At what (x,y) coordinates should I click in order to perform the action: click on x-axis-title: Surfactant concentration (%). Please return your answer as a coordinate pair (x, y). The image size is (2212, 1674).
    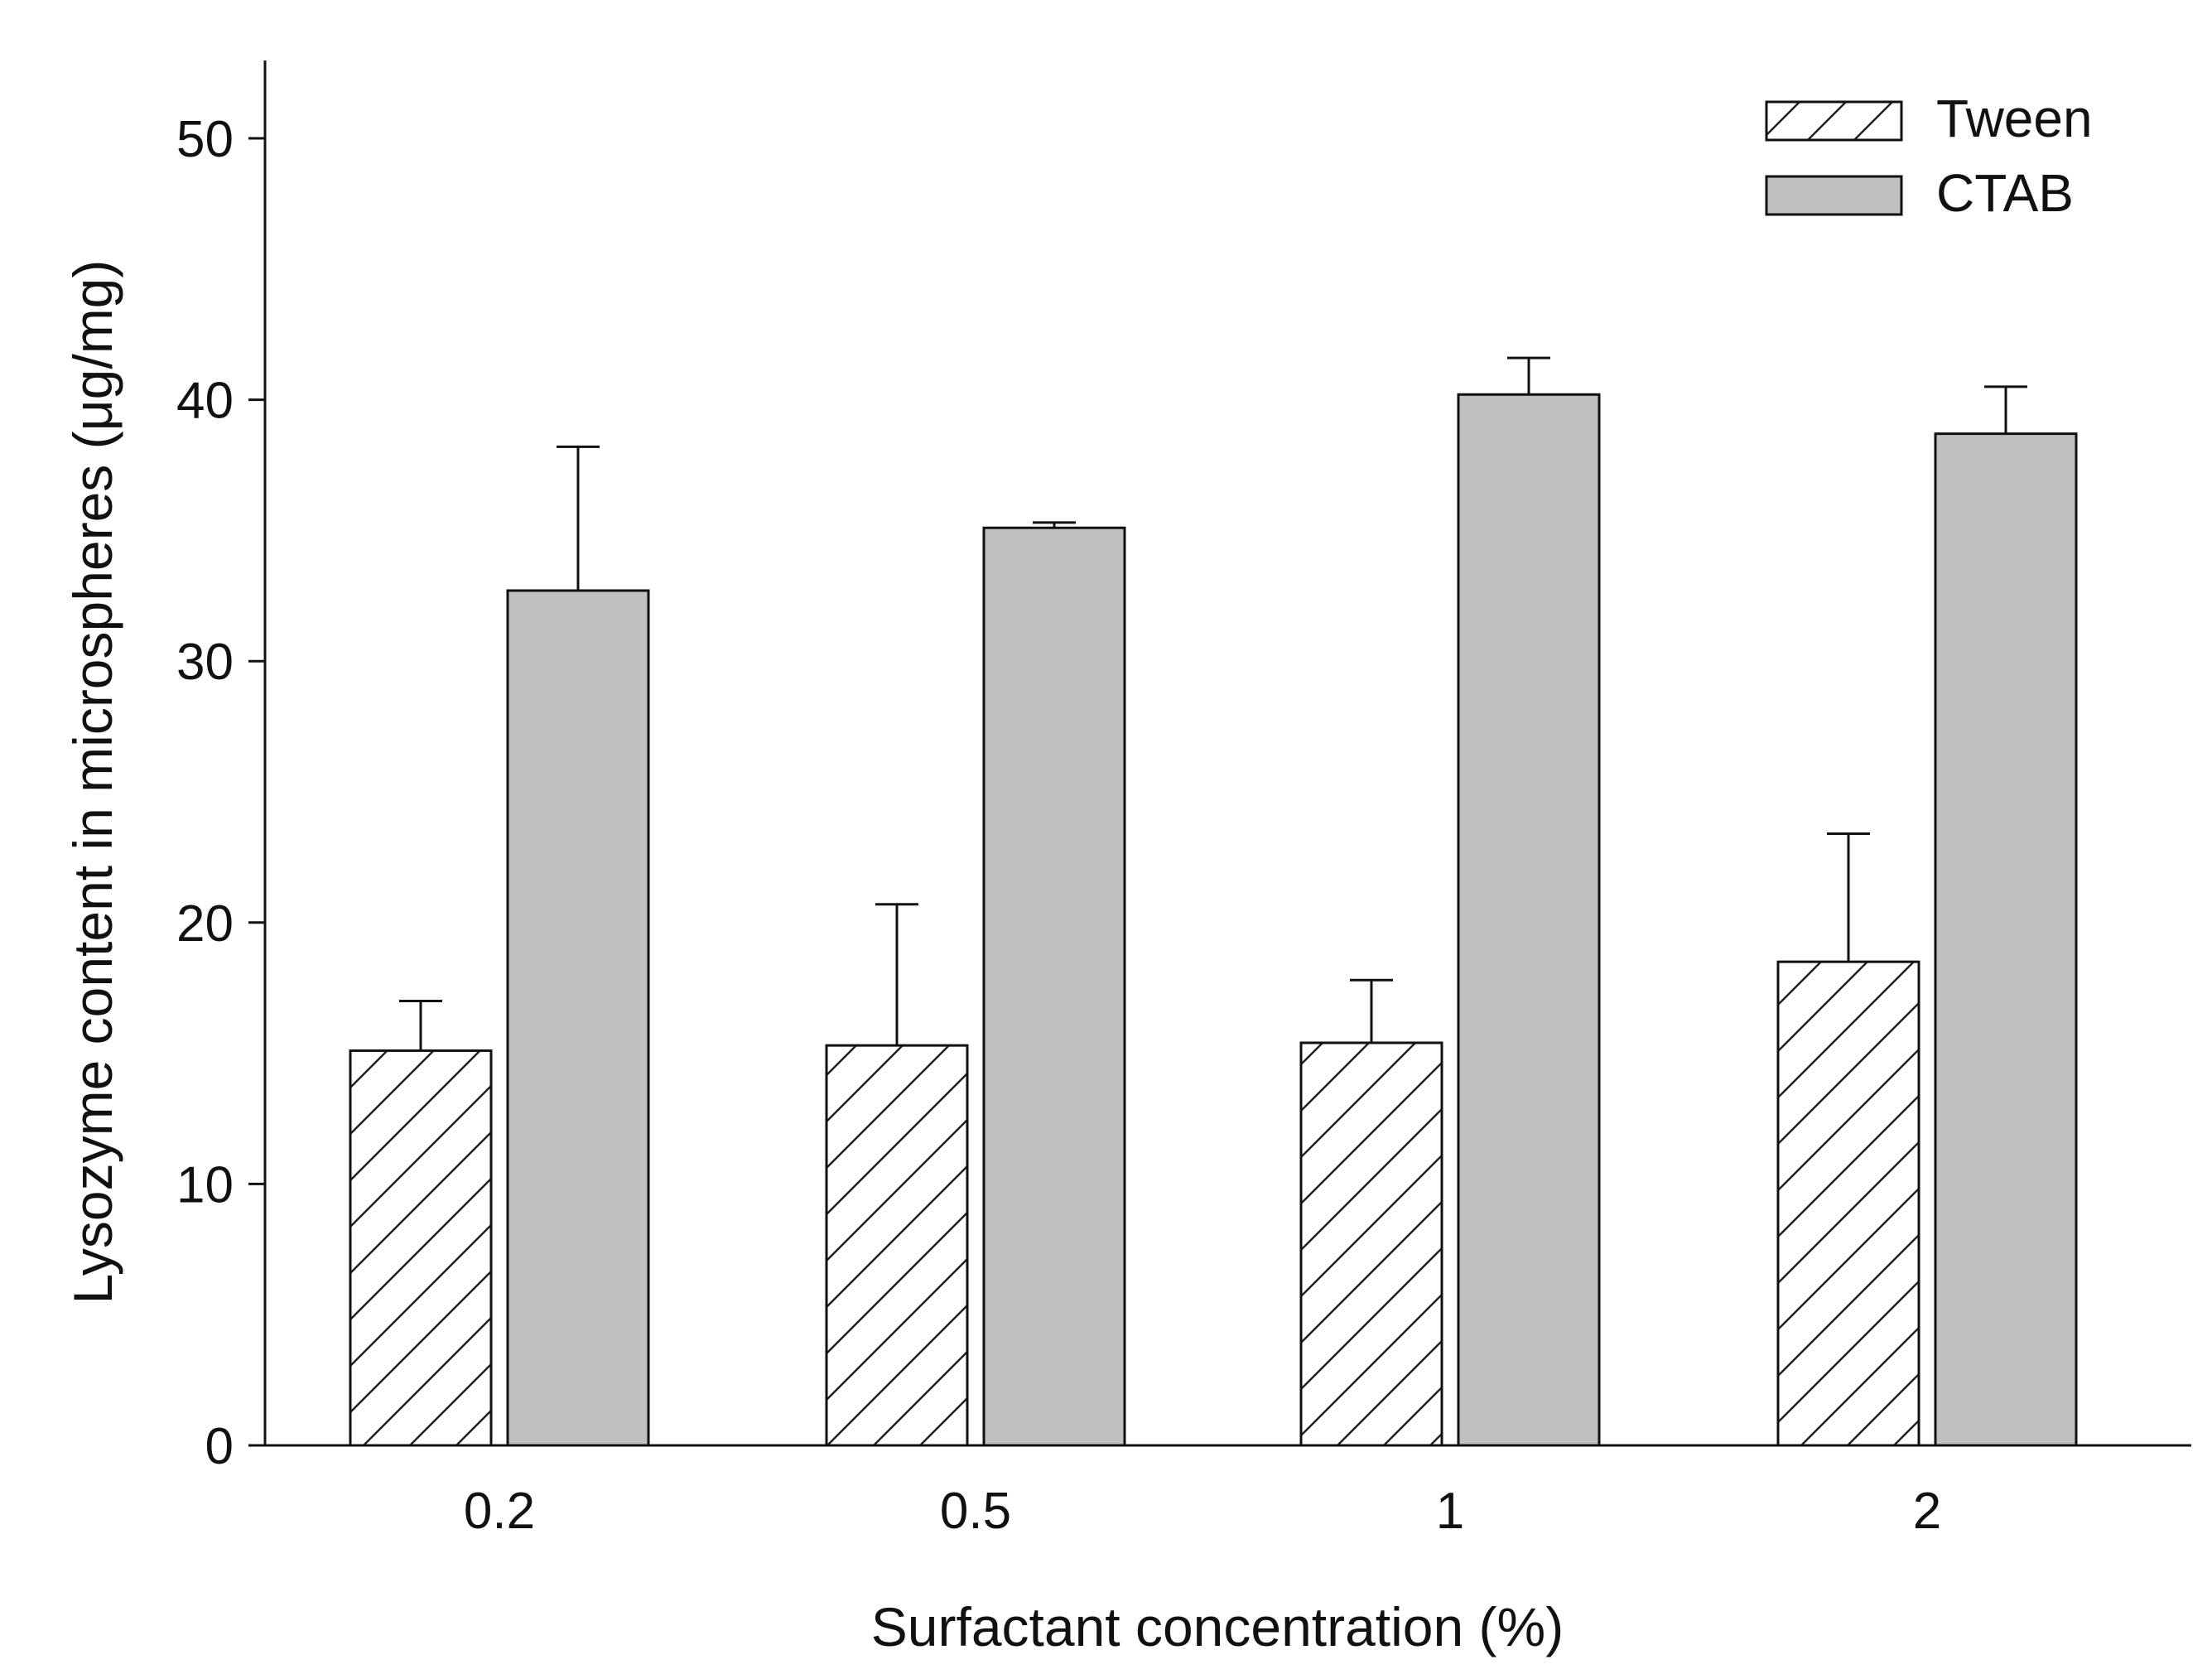
    Looking at the image, I should click on (1217, 1626).